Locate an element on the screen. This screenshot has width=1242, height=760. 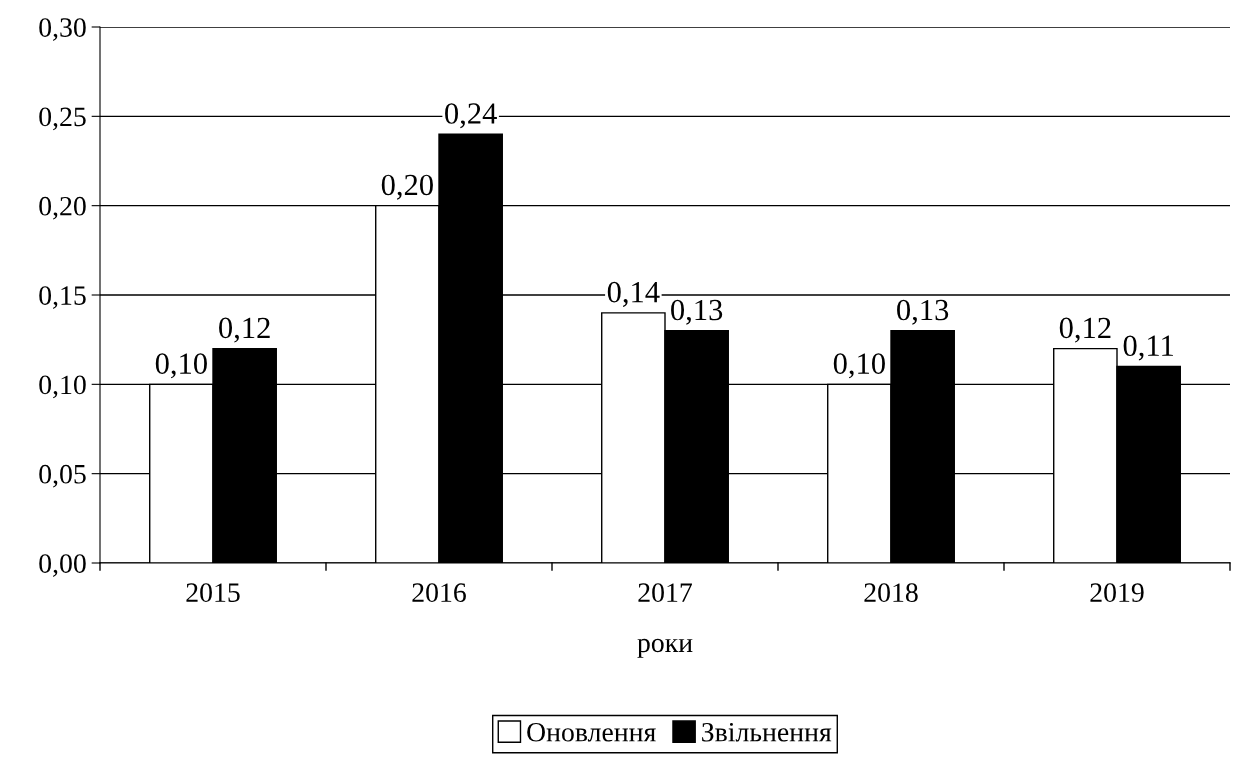
x-tick-label: 2016 is located at coordinates (439, 592).